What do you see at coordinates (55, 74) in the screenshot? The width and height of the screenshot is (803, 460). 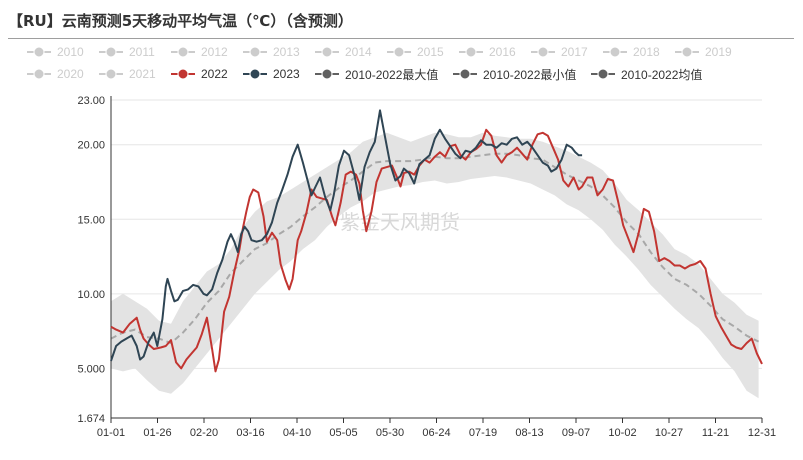 I see `legend-item-2020: 2020` at bounding box center [55, 74].